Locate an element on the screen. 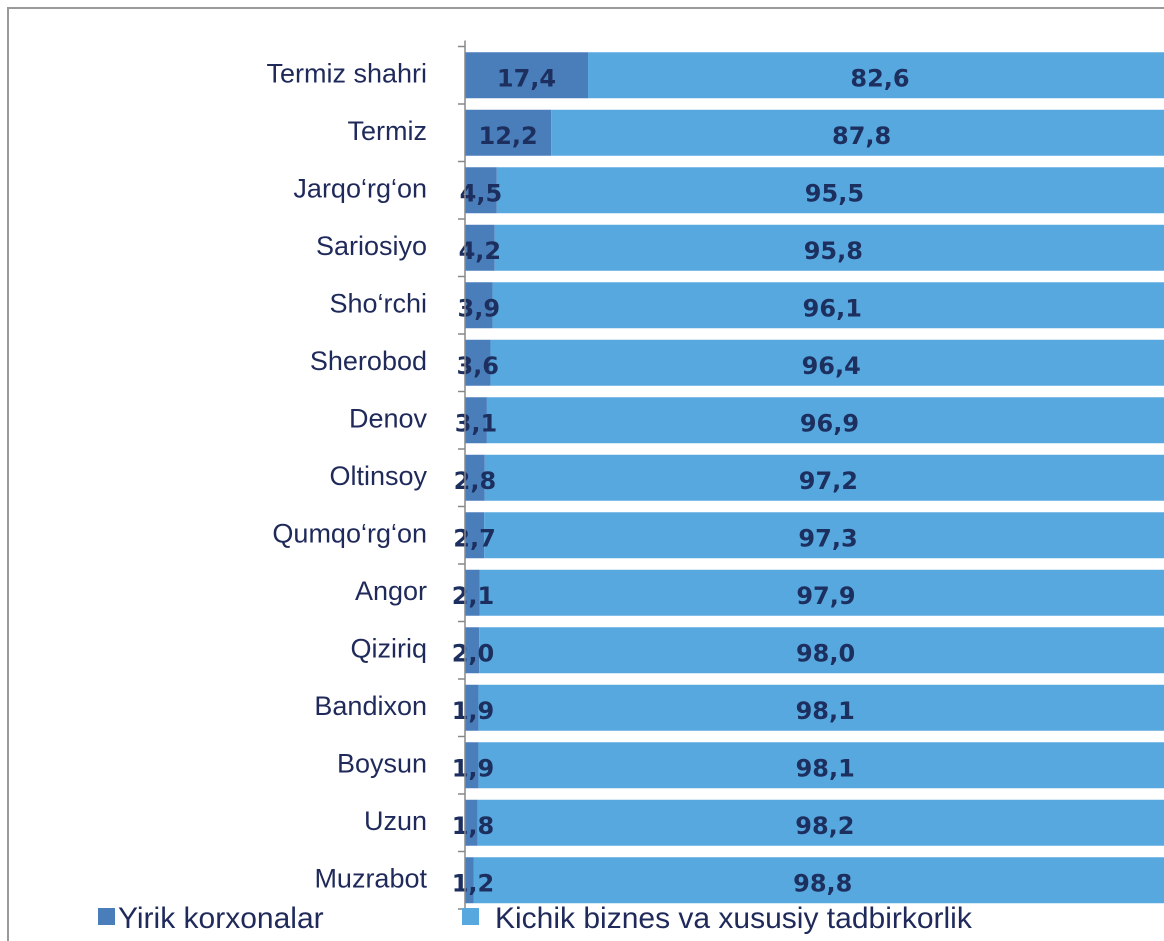 This screenshot has height=941, width=1164. y-tick-label: Oltinsoy is located at coordinates (378, 476).